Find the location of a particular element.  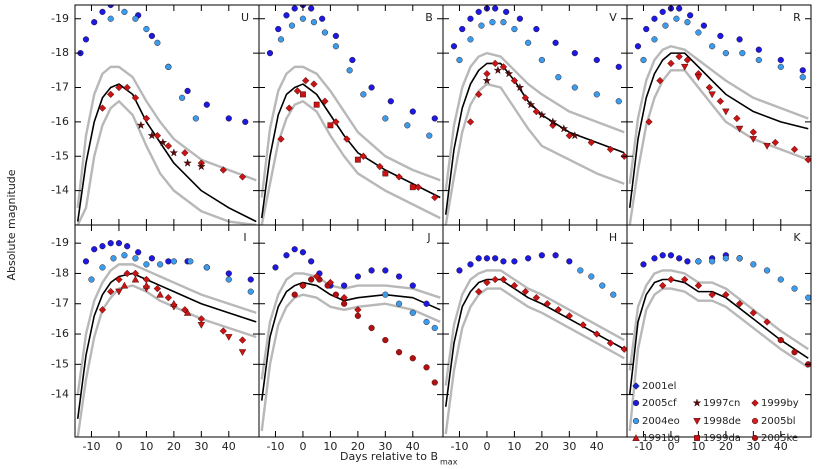

panel-frame is located at coordinates (167, 115).